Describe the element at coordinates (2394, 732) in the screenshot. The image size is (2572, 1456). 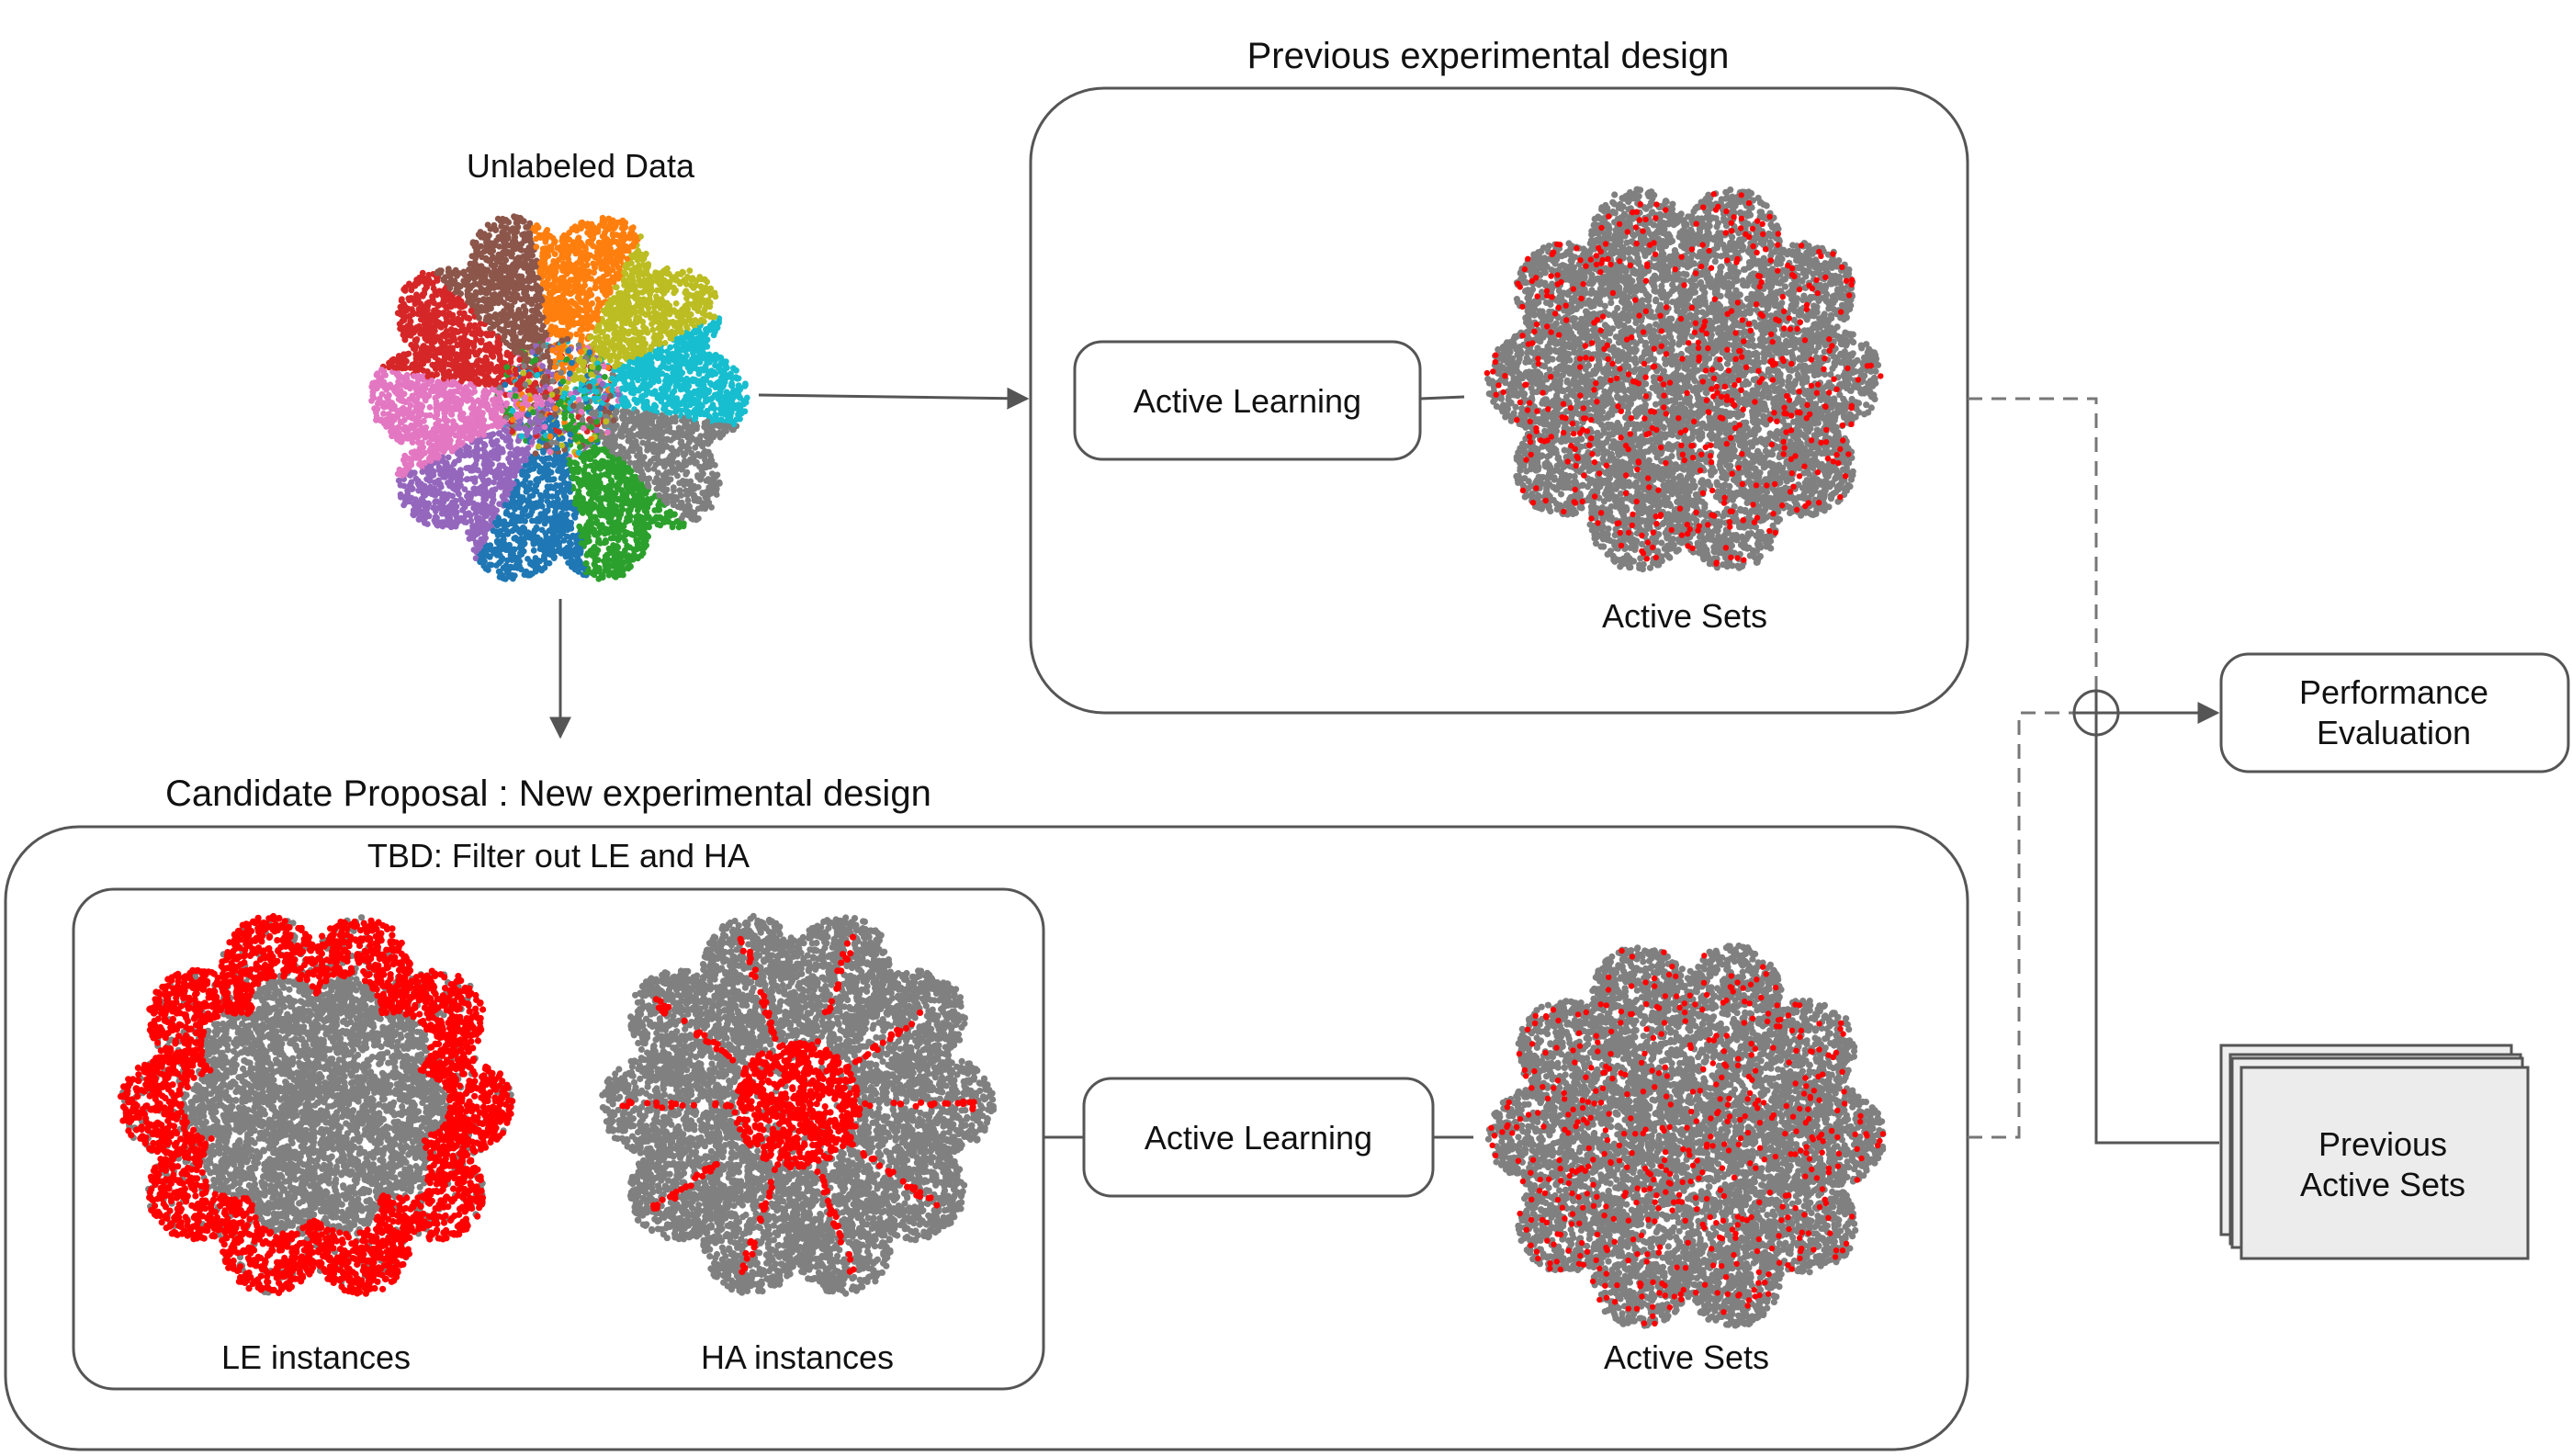
I see `performance-evaluation-line2: Evaluation` at that location.